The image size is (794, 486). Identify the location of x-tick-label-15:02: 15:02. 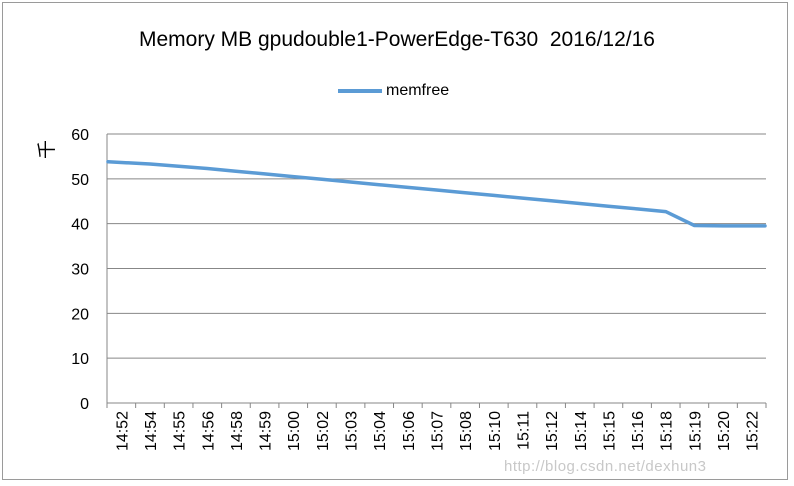
(323, 431).